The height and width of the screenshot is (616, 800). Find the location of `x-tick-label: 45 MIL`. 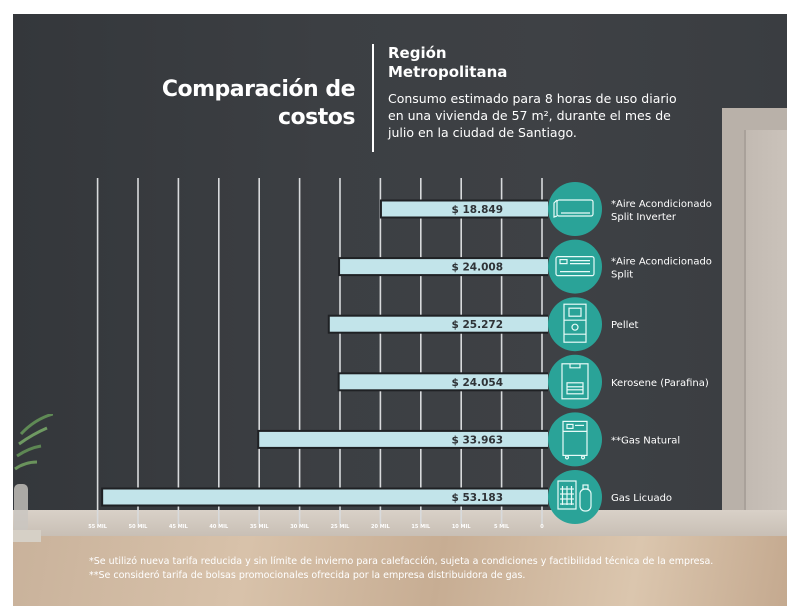

x-tick-label: 45 MIL is located at coordinates (179, 527).